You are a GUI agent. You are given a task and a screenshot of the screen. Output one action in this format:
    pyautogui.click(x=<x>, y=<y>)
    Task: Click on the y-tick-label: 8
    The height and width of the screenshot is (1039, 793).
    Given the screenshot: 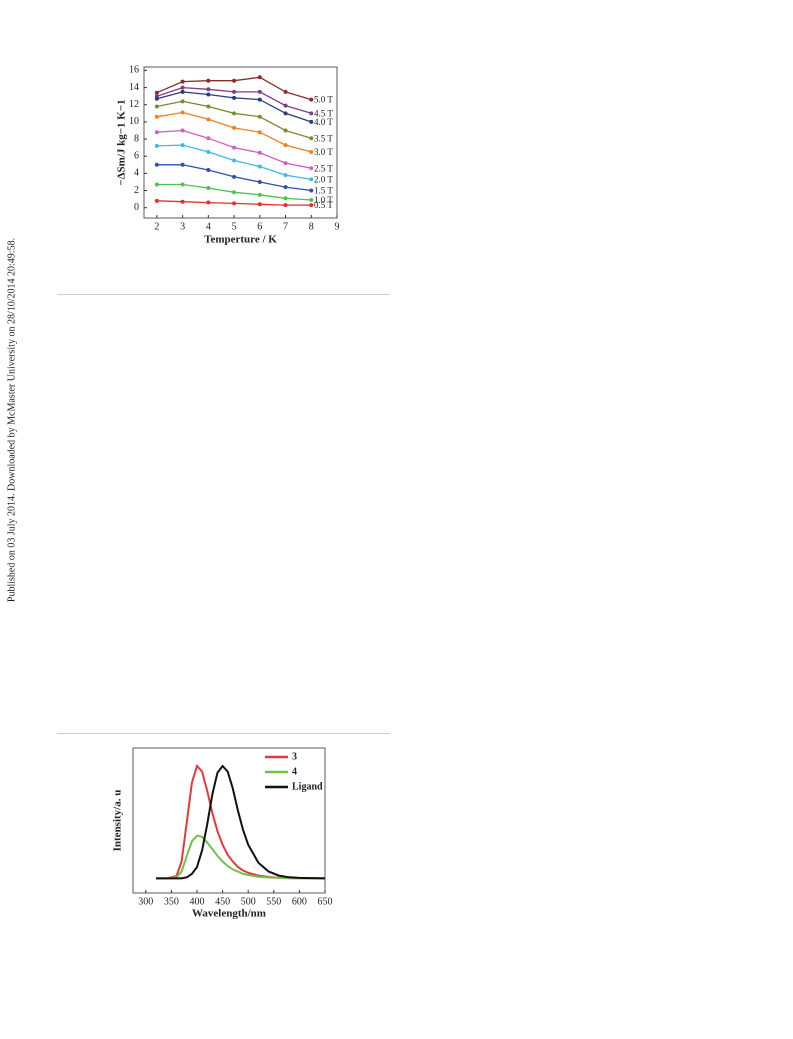 What is the action you would take?
    pyautogui.click(x=136, y=138)
    